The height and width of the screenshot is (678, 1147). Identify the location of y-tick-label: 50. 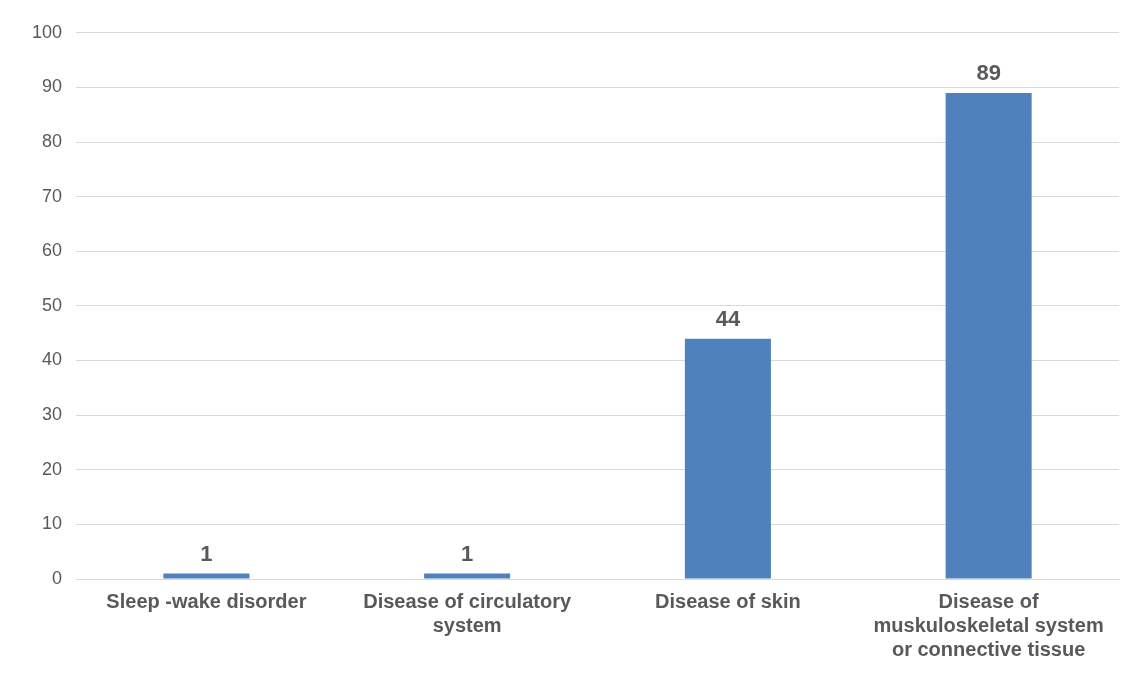
(52, 304).